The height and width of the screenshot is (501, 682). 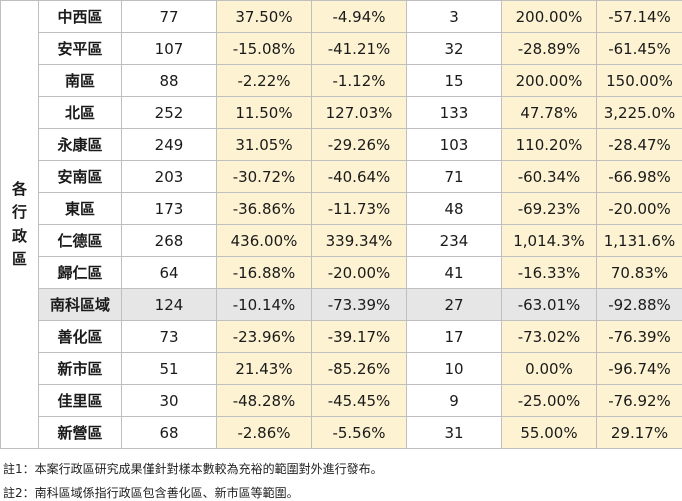 What do you see at coordinates (169, 401) in the screenshot?
I see `count-cell: 30` at bounding box center [169, 401].